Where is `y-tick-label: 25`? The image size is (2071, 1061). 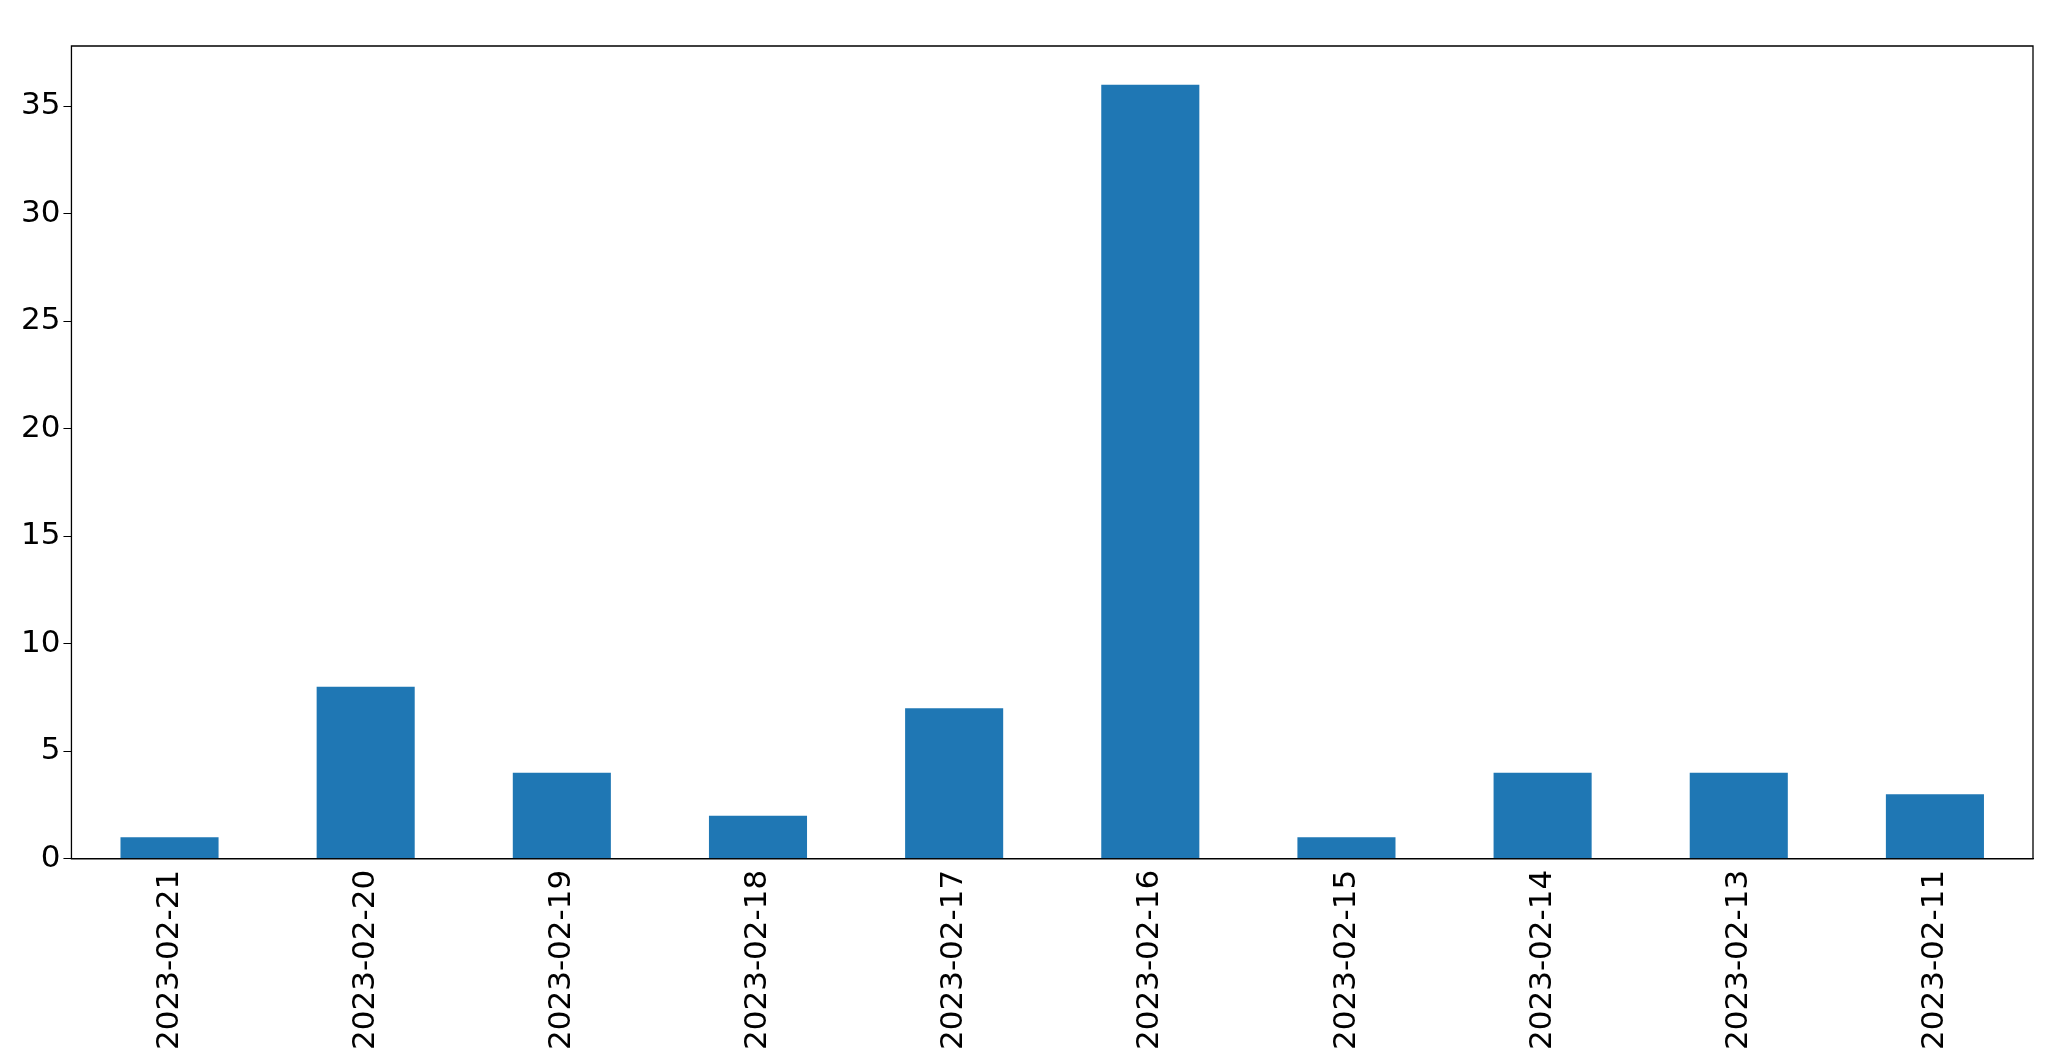 y-tick-label: 25 is located at coordinates (40, 318).